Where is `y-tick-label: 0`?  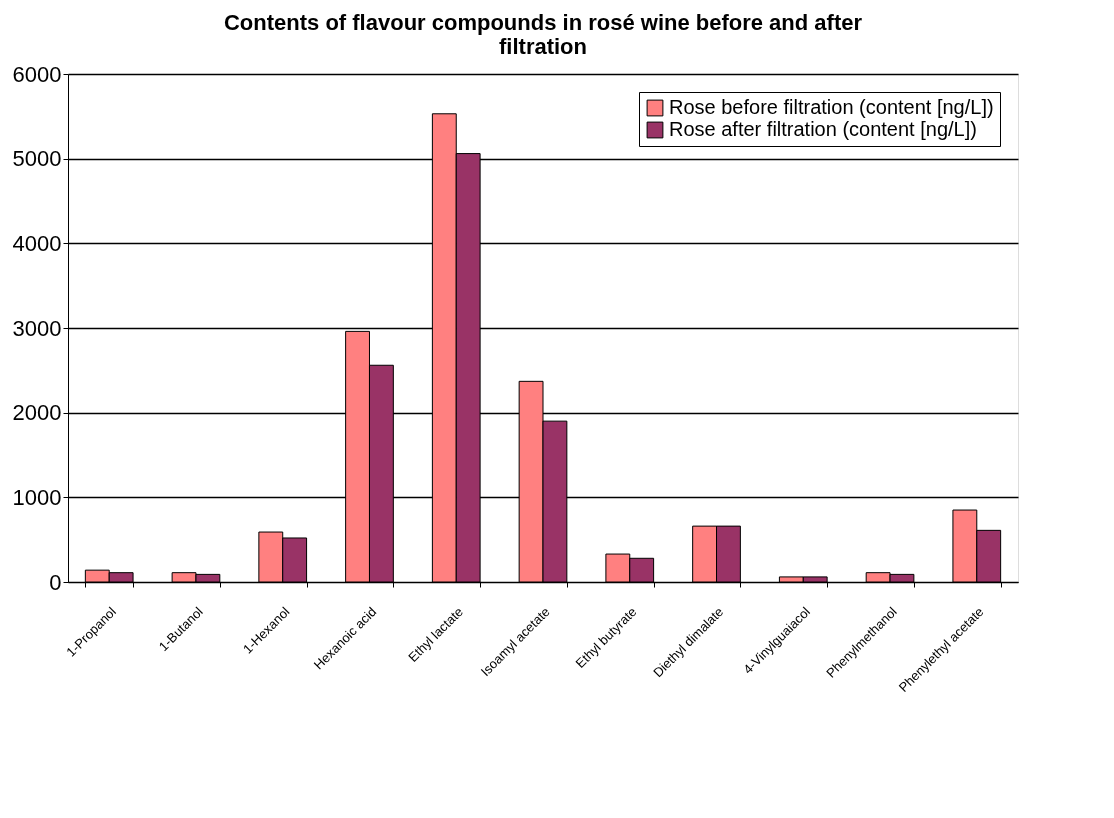
y-tick-label: 0 is located at coordinates (55, 582).